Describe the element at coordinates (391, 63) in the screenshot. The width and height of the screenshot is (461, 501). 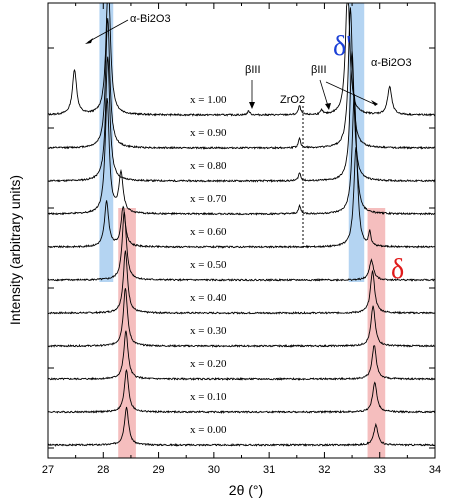
I see `annotation-alpha-right: α-Bi2O3` at that location.